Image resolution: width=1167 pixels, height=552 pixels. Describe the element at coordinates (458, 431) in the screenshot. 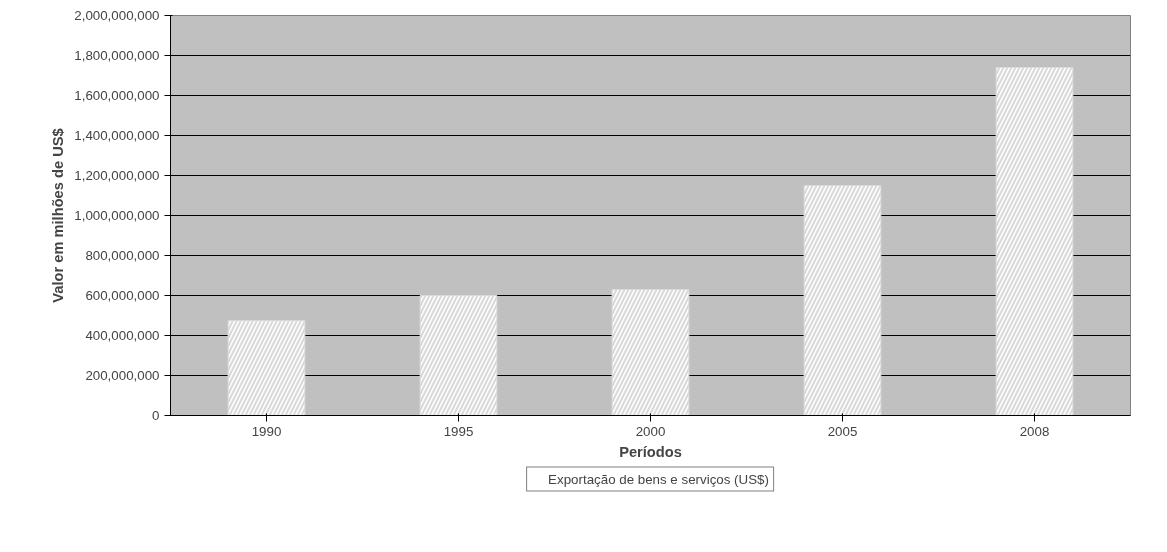

I see `x-tick-label: 1995` at that location.